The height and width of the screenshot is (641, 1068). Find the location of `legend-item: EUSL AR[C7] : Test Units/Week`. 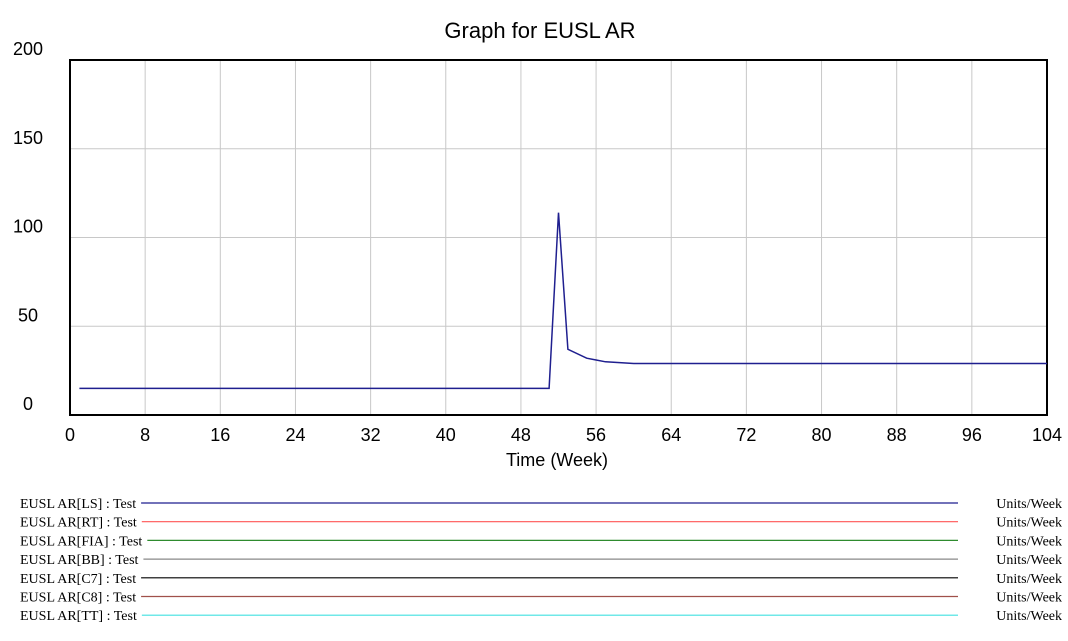

legend-item: EUSL AR[C7] : Test Units/Week is located at coordinates (541, 579).